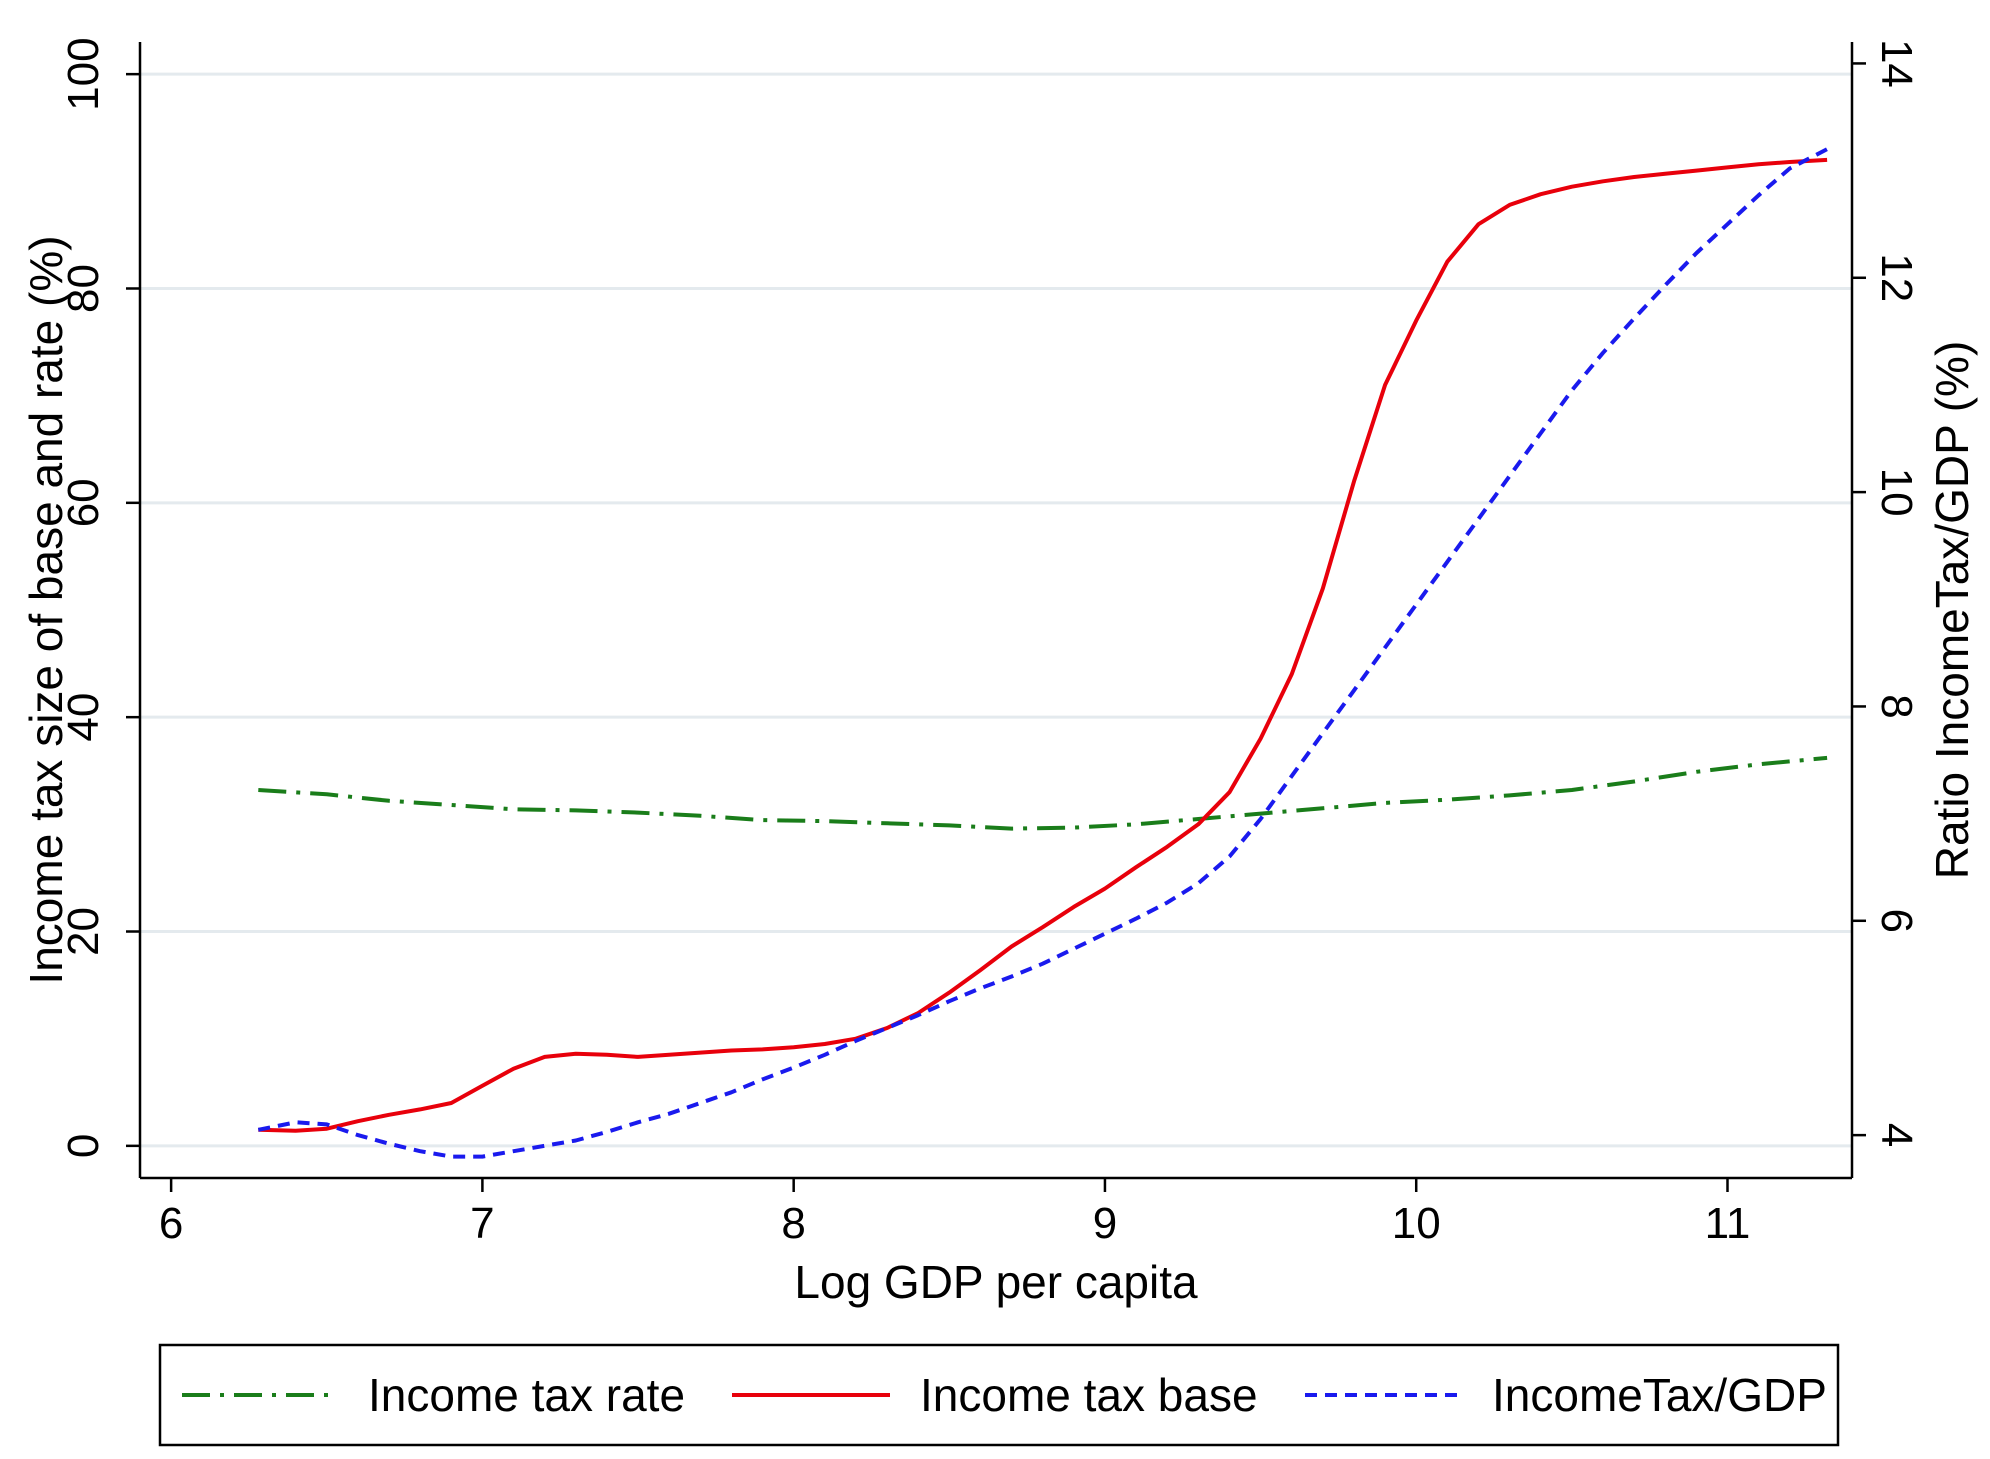  I want to click on left-y-tick-label-80: 80, so click(83, 288).